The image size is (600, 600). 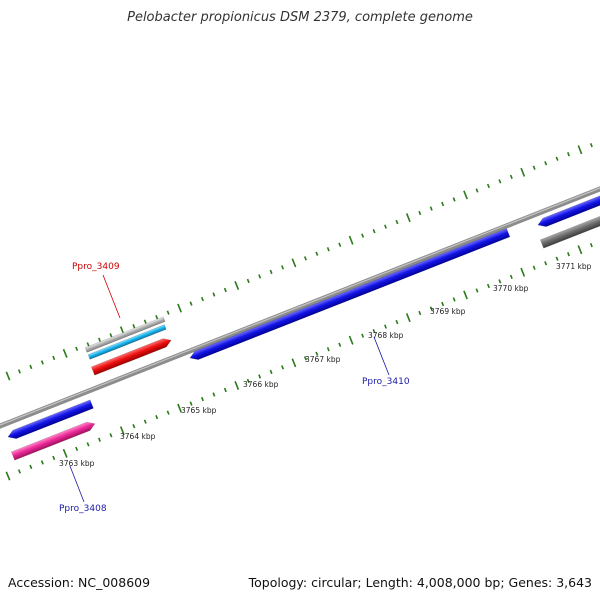 I want to click on gene-label-ppro-3408: Ppro_3408, so click(x=83, y=509).